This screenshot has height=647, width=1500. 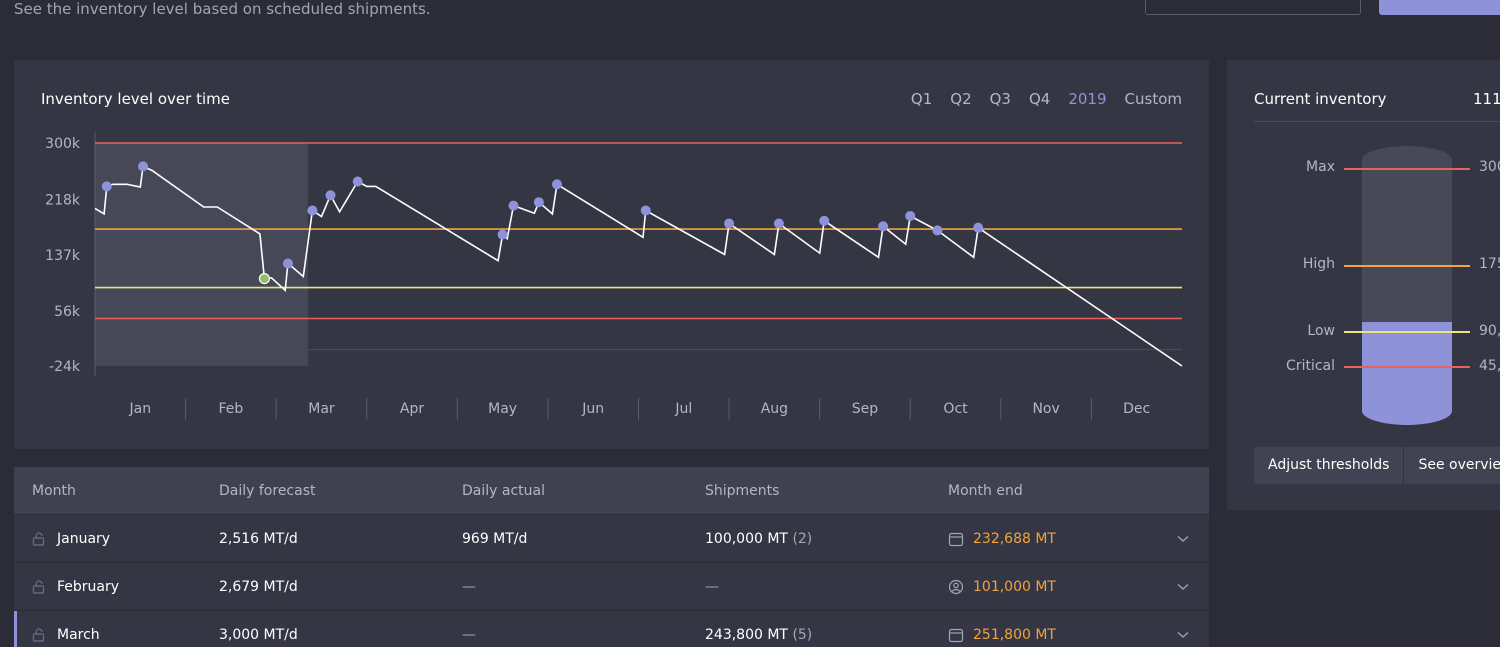 What do you see at coordinates (1310, 366) in the screenshot?
I see `threshold-label-critical: Critical` at bounding box center [1310, 366].